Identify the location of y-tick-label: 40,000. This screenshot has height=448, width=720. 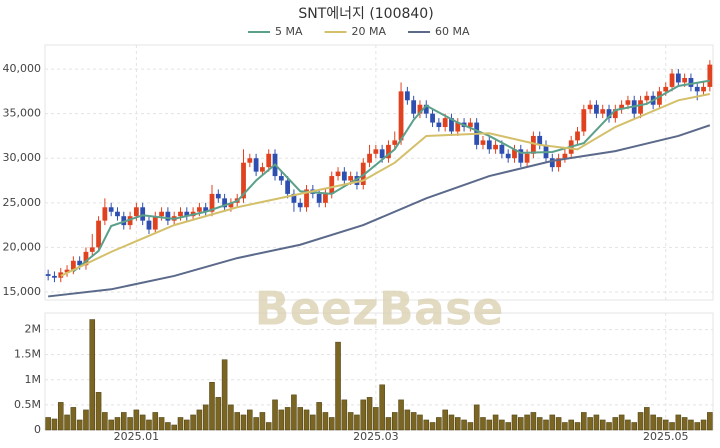
(22, 68).